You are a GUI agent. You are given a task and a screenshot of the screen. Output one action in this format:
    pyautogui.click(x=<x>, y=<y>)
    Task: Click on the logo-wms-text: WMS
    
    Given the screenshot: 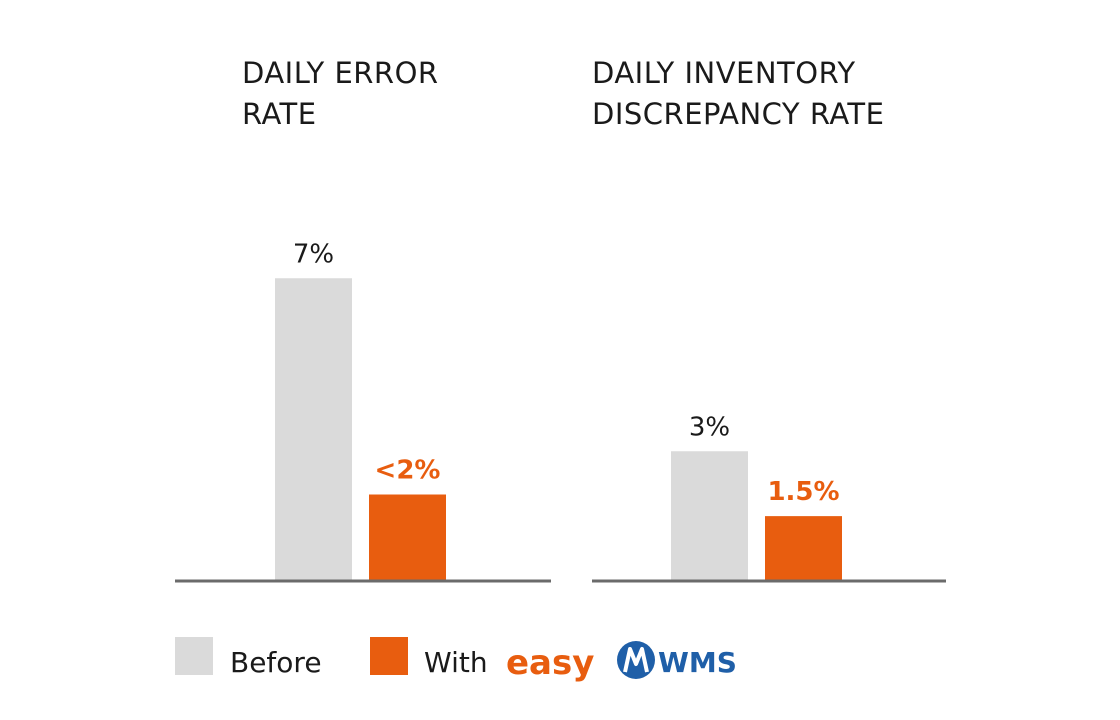 What is the action you would take?
    pyautogui.click(x=697, y=662)
    